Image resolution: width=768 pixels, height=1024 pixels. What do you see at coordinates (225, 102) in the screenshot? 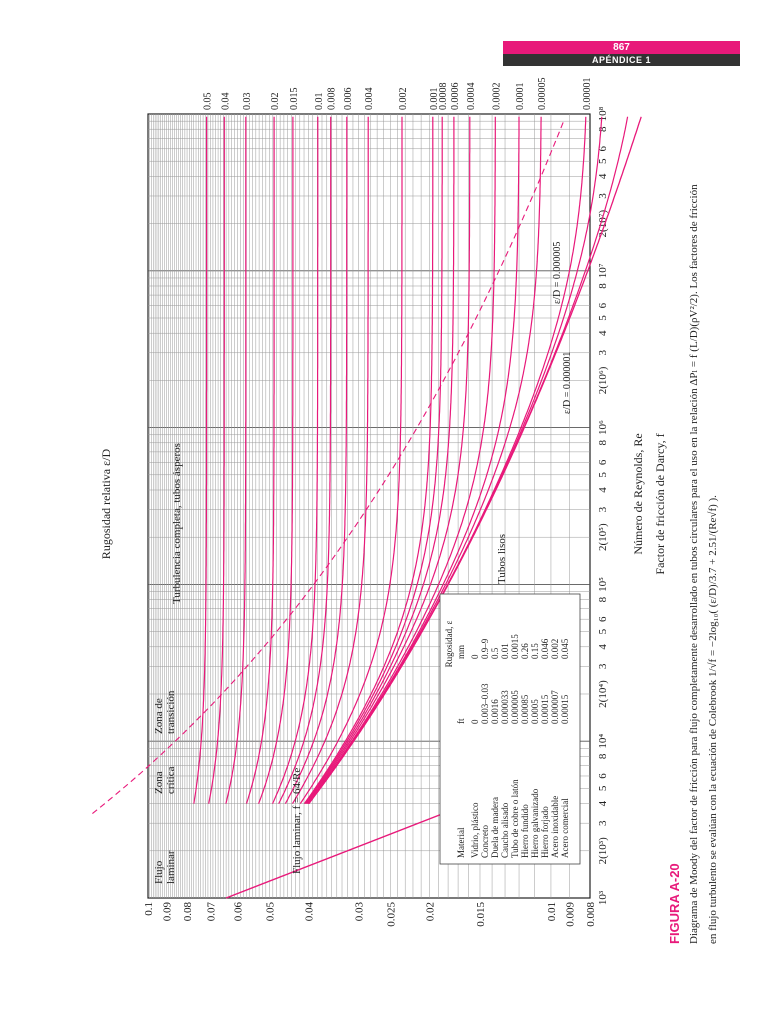
I see `right-tick-label: 0.04` at bounding box center [225, 102].